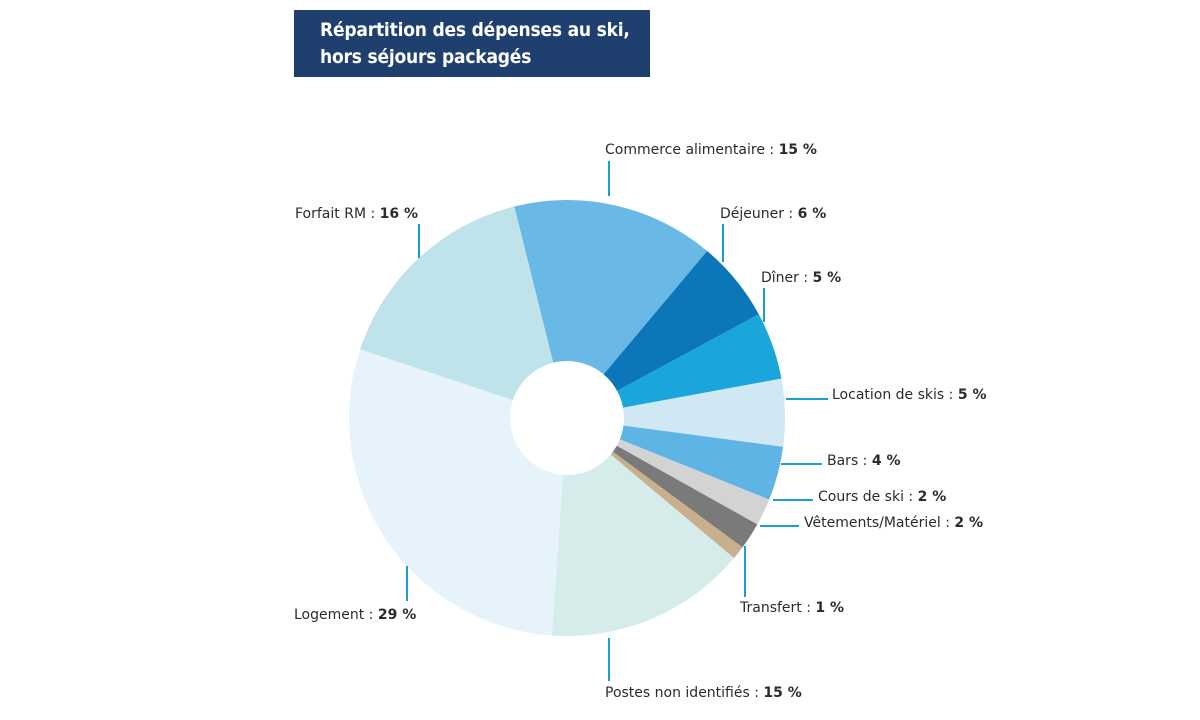  Describe the element at coordinates (791, 608) in the screenshot. I see `label-transfert: Transfert : 1 %` at that location.